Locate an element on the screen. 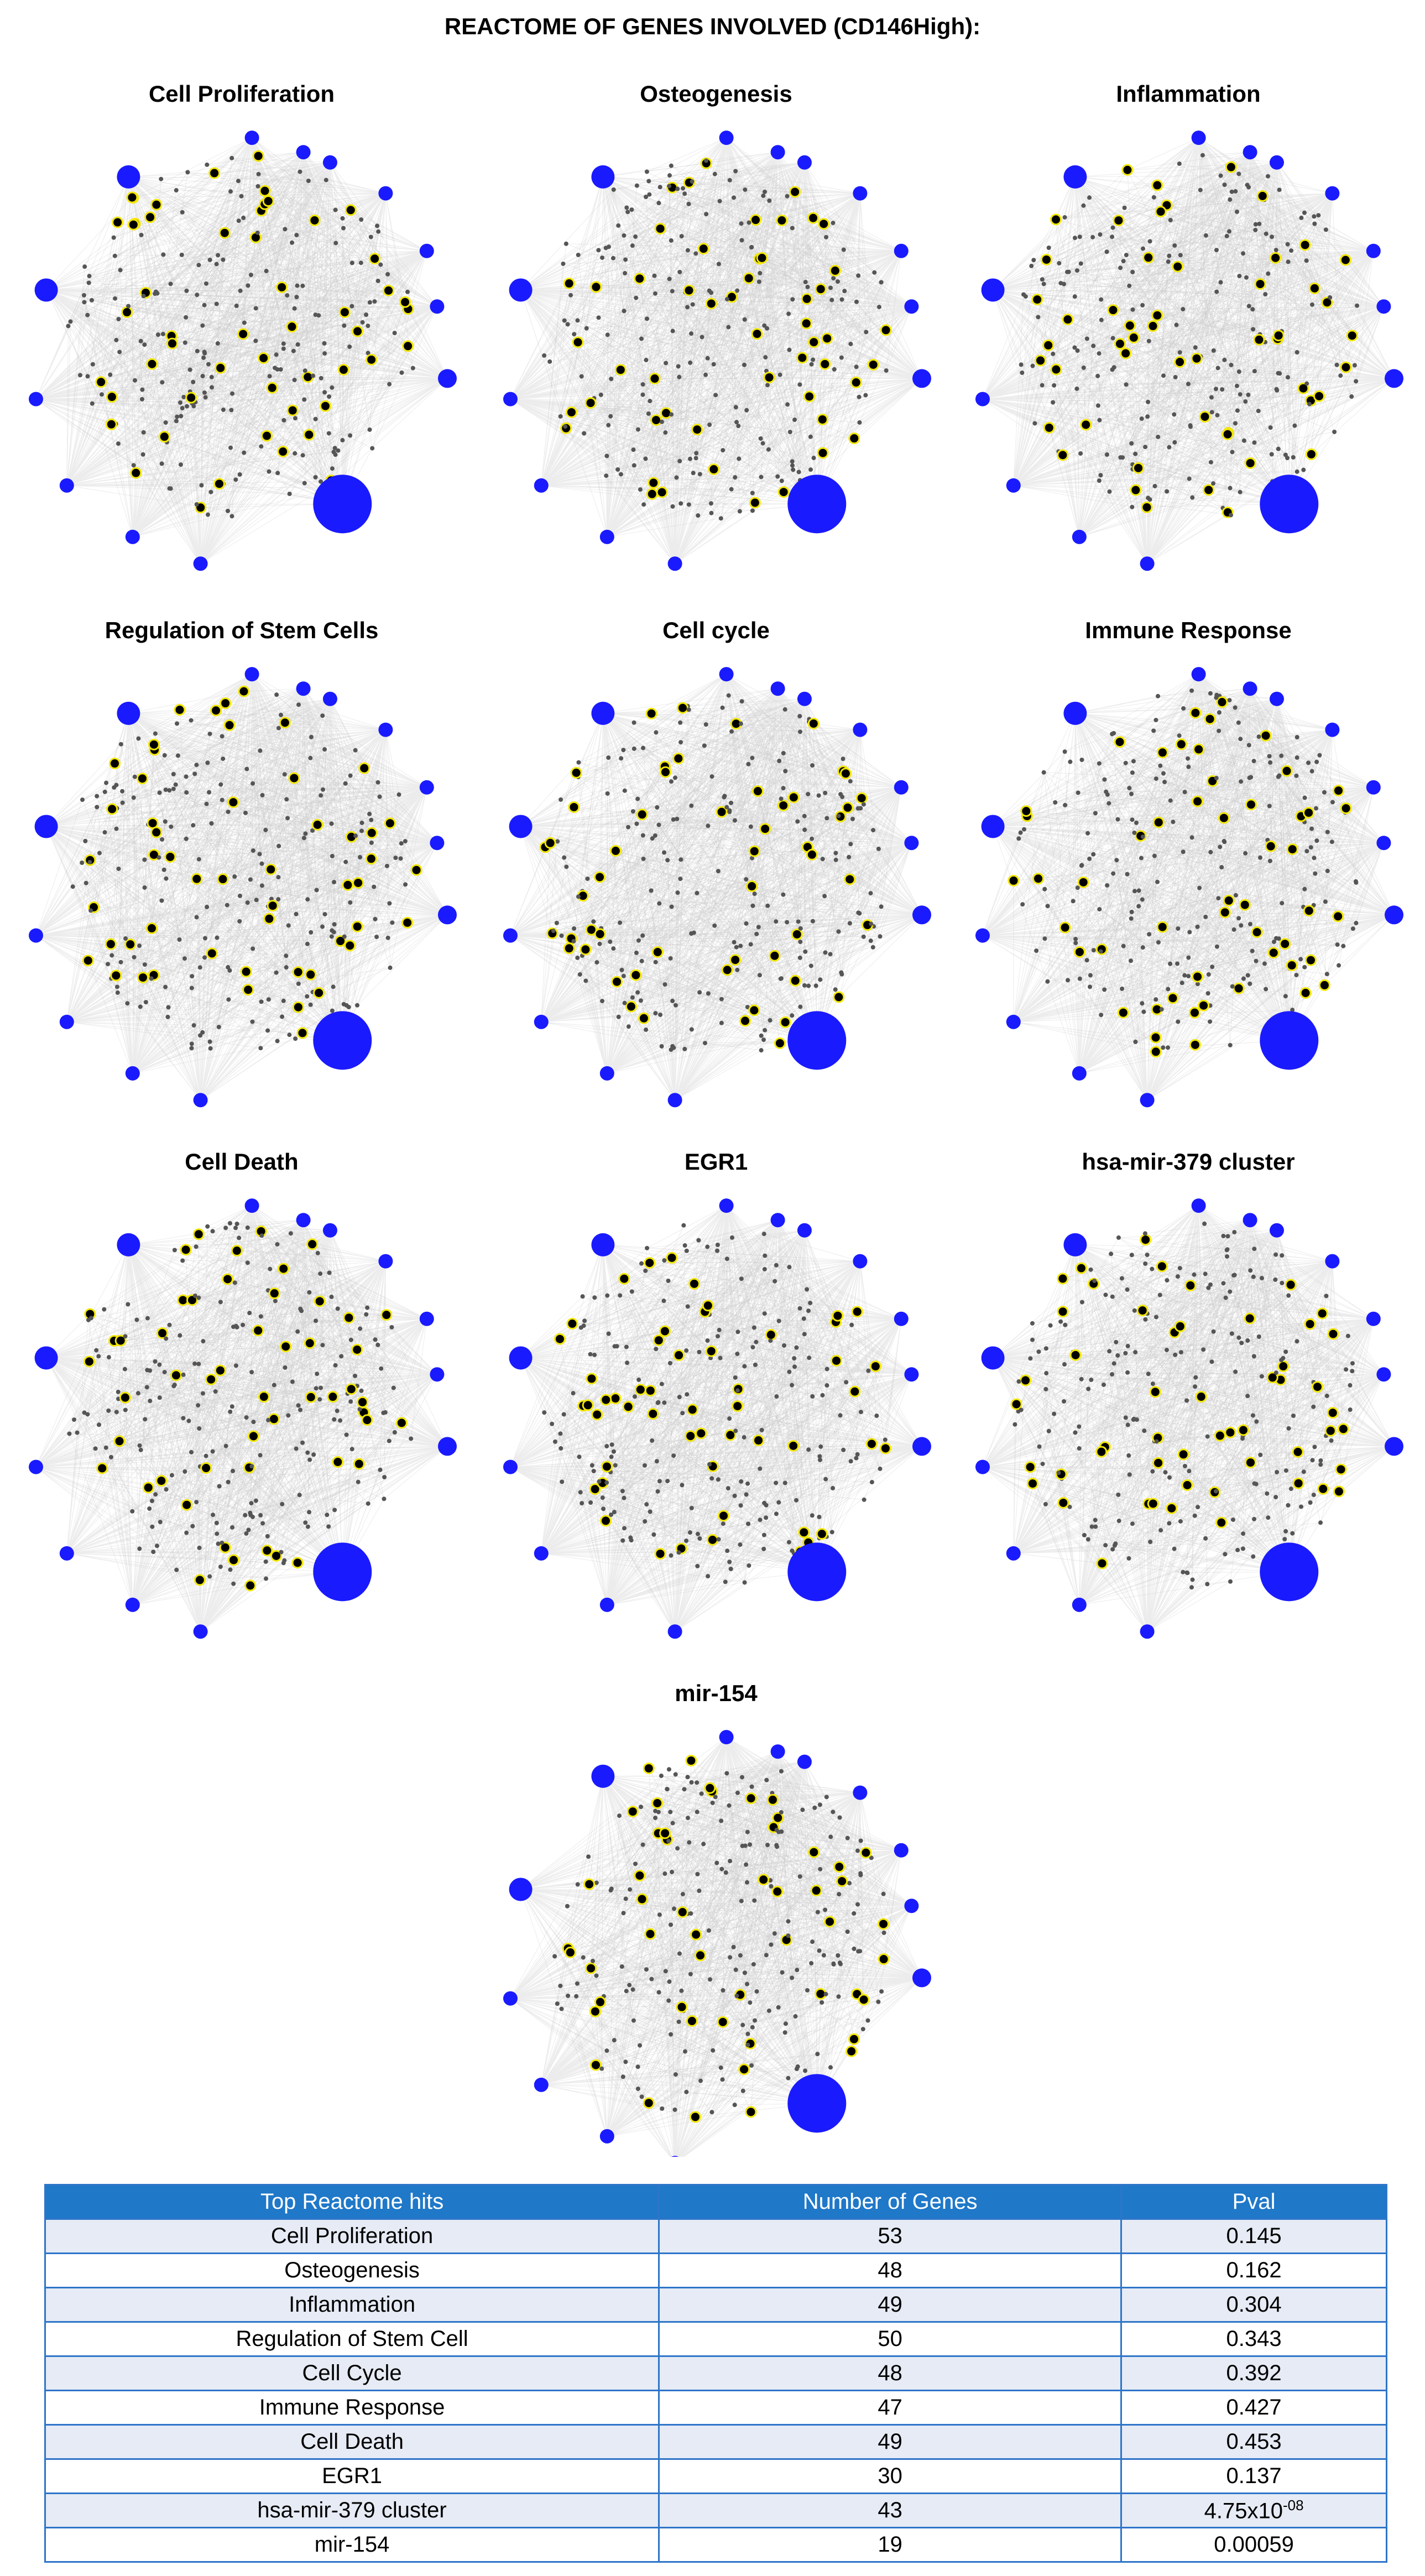  table-cell: mir-154 is located at coordinates (352, 2545).